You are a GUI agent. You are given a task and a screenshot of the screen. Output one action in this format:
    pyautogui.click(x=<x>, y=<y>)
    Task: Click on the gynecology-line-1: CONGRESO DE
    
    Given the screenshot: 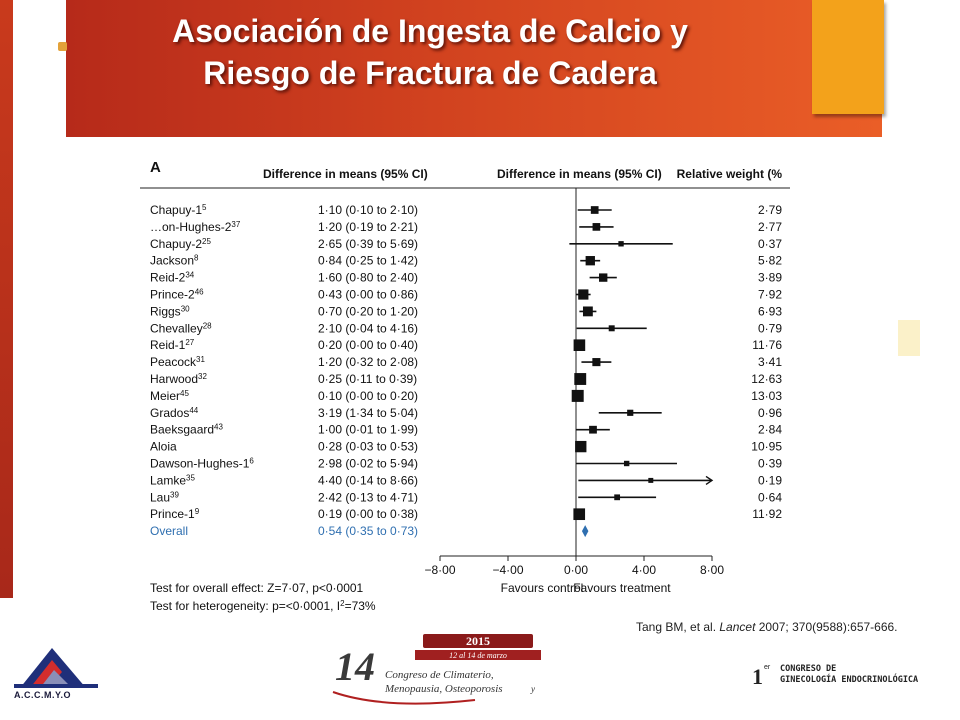 What is the action you would take?
    pyautogui.click(x=808, y=669)
    